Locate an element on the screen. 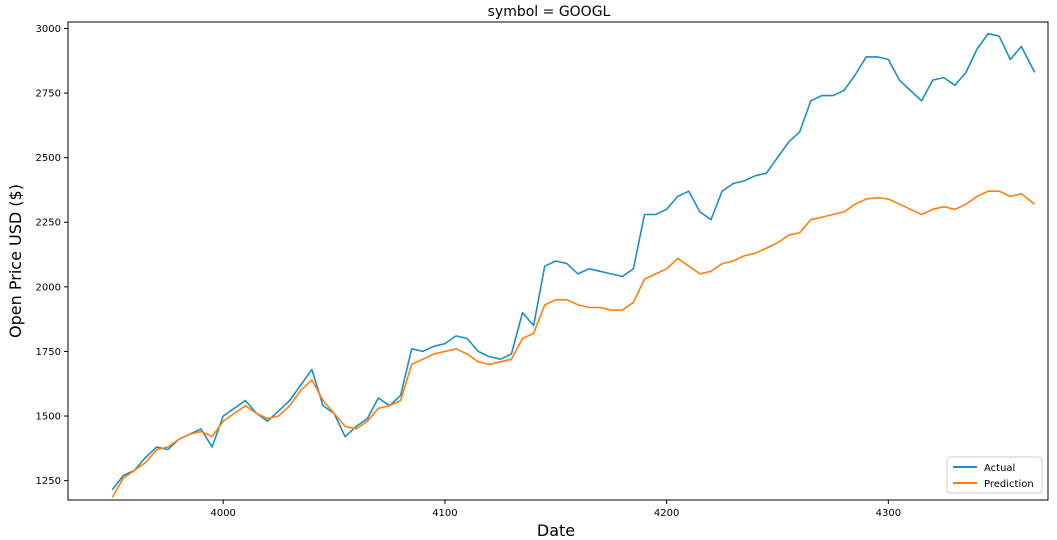 This screenshot has height=540, width=1057. y-tick-label: 2750 is located at coordinates (48, 94).